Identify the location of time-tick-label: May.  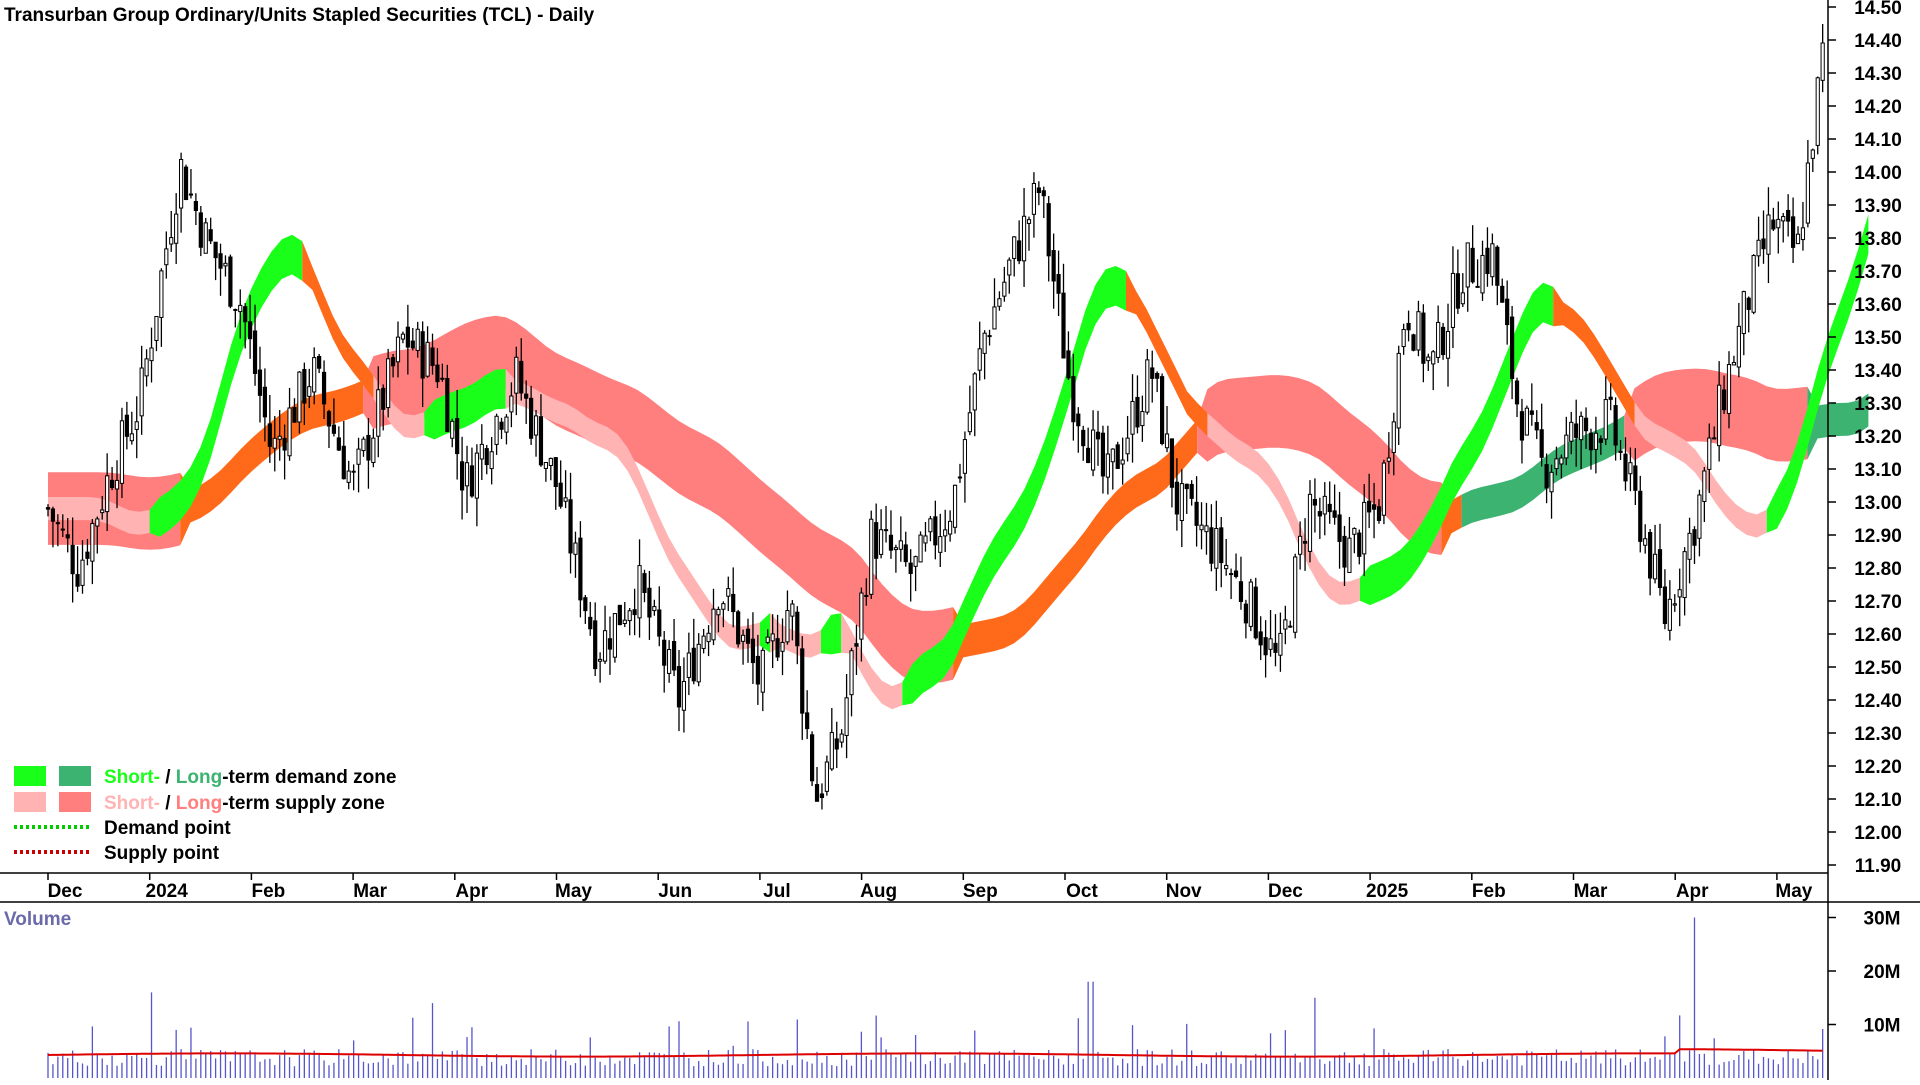
(573, 891).